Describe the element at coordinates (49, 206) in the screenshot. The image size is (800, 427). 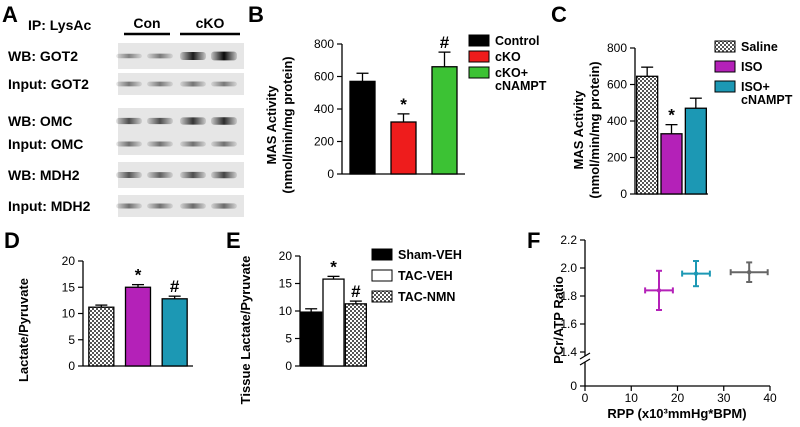
I see `blot-label: Input: MDH2` at that location.